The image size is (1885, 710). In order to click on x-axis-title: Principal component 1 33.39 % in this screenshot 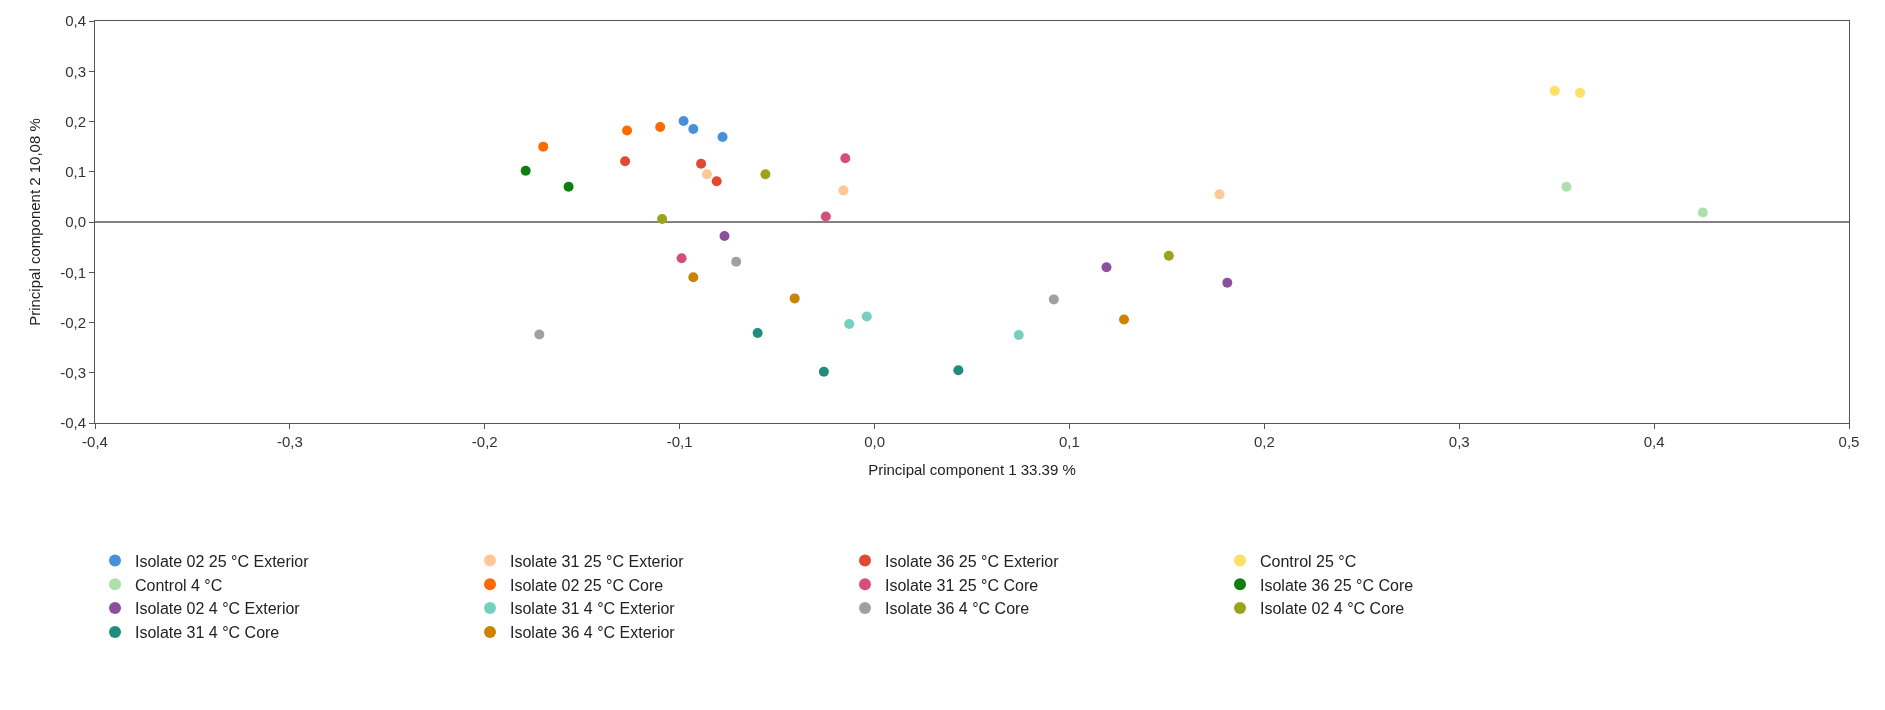, I will do `click(972, 469)`.